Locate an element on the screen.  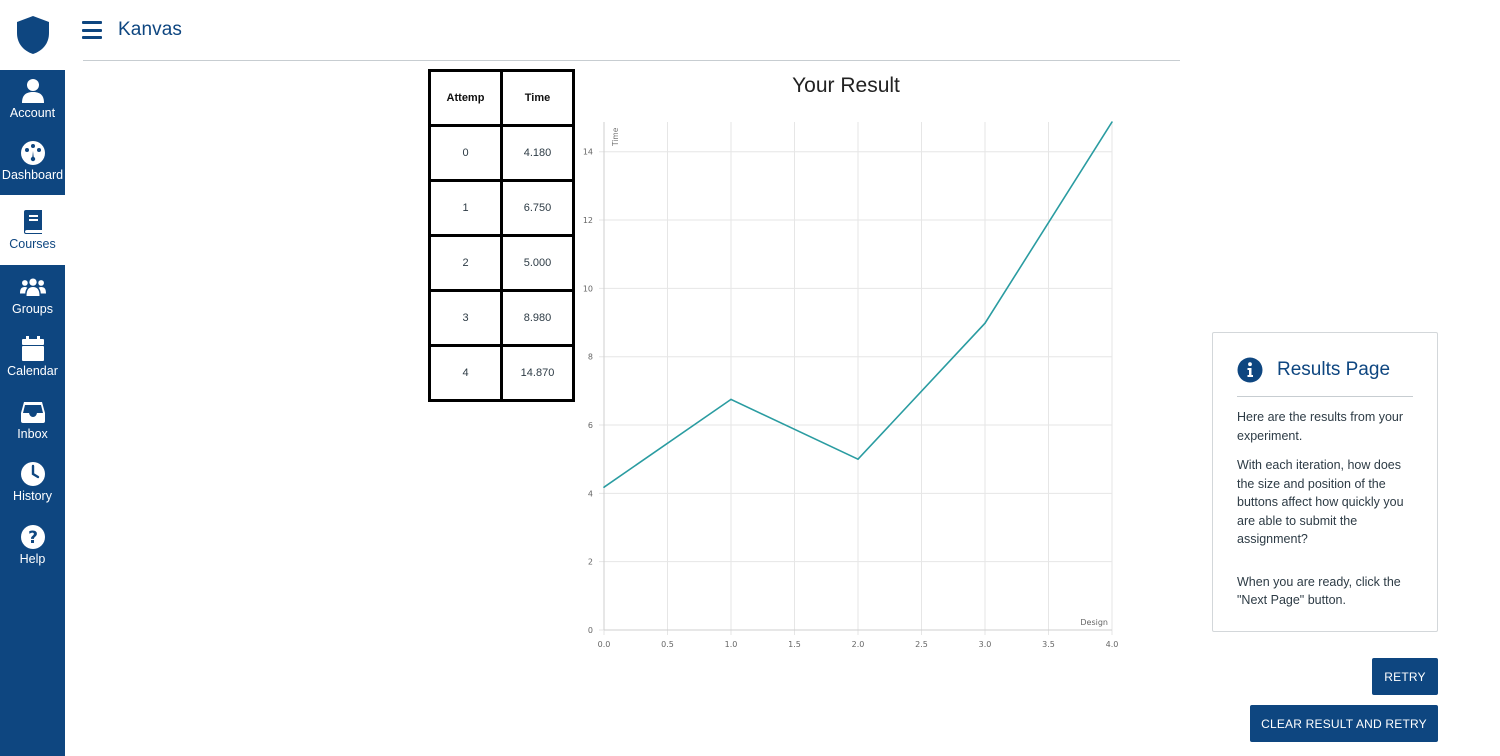
cell-attempt: 4 is located at coordinates (465, 373).